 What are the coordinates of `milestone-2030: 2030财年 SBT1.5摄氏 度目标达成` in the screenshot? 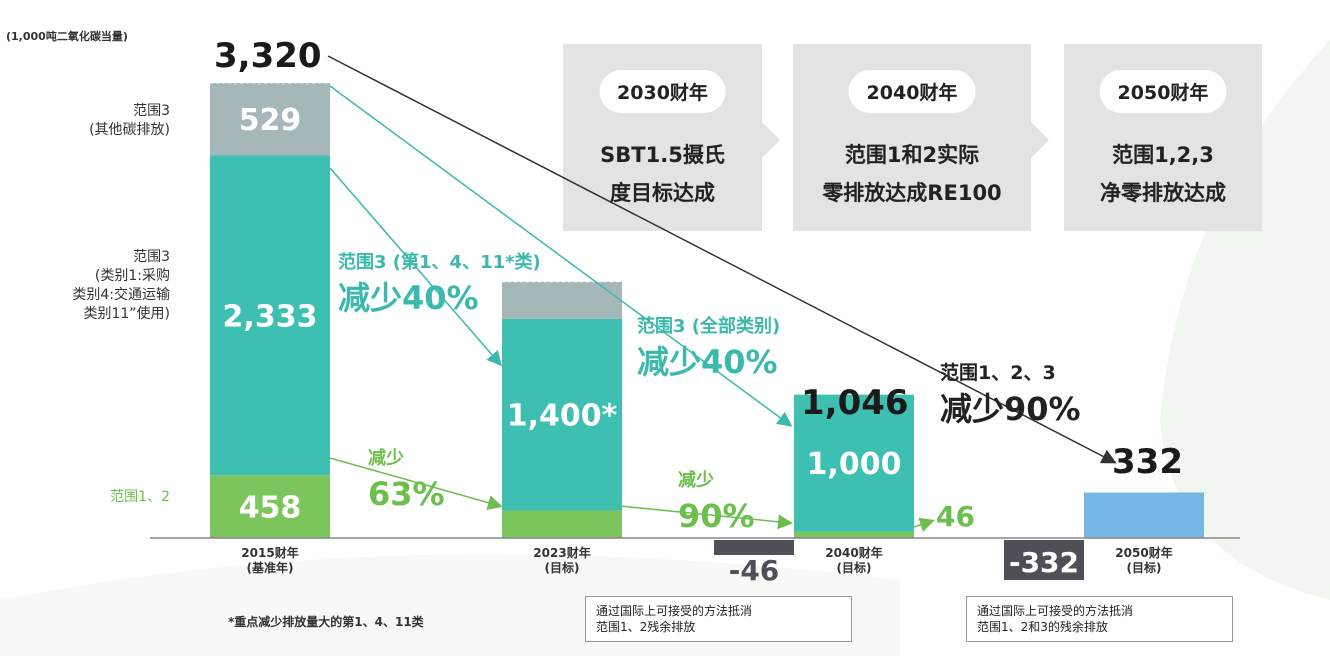 It's located at (662, 137).